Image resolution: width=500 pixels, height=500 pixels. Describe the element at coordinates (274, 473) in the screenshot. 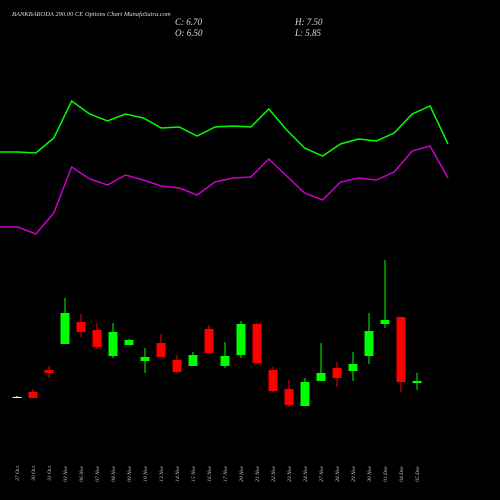

I see `x-tick-label: 22 Nov` at that location.